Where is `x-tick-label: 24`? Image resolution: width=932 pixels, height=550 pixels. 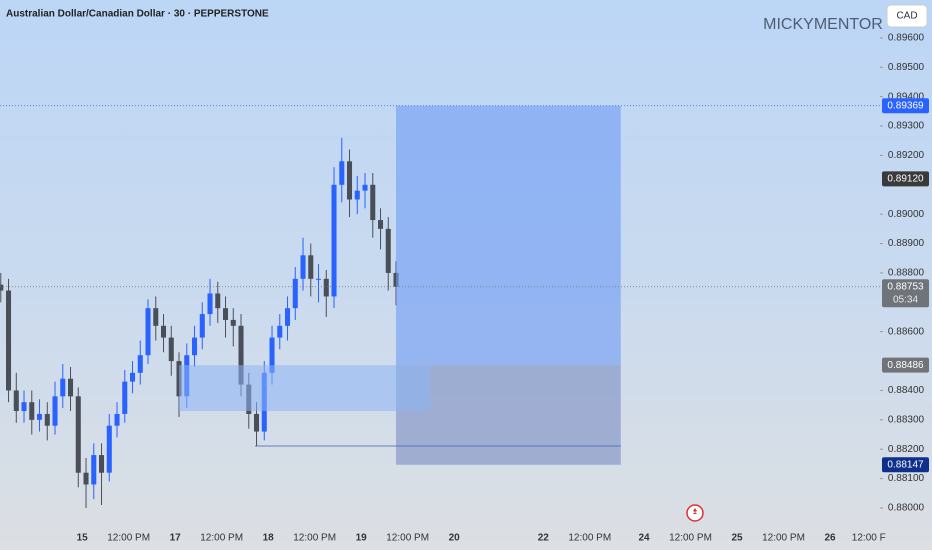 x-tick-label: 24 is located at coordinates (644, 538).